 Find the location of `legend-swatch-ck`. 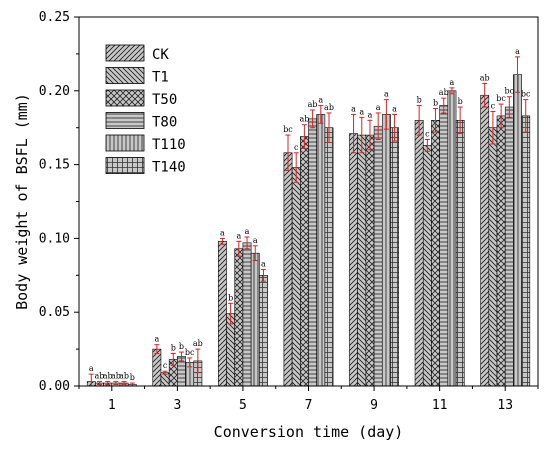

legend-swatch-ck is located at coordinates (125, 53).